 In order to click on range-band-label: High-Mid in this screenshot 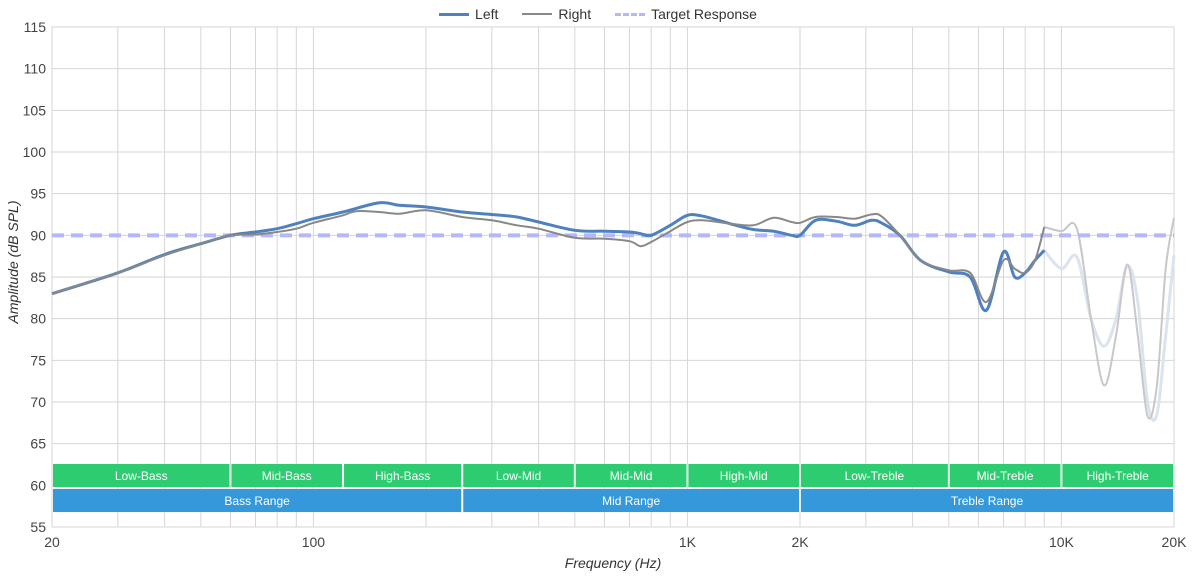, I will do `click(744, 476)`.